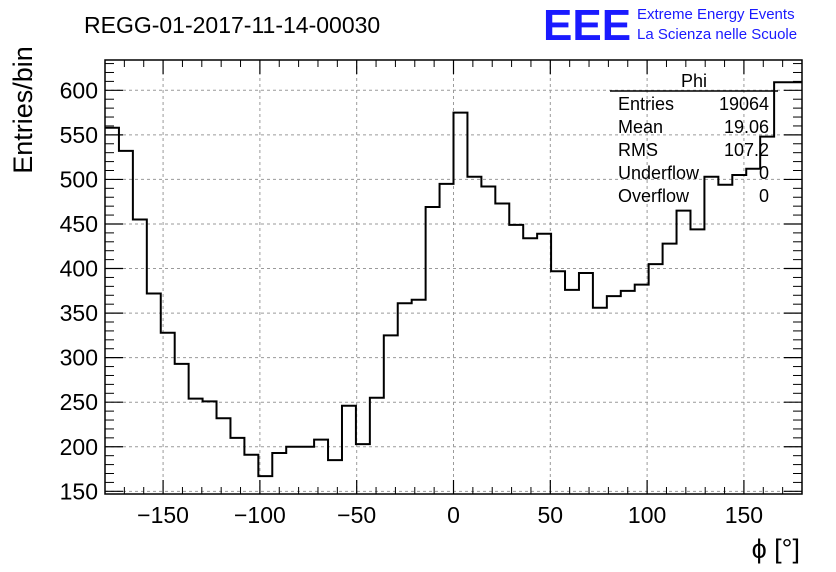 This screenshot has height=572, width=836. What do you see at coordinates (647, 515) in the screenshot?
I see `x-tick-label: 100` at bounding box center [647, 515].